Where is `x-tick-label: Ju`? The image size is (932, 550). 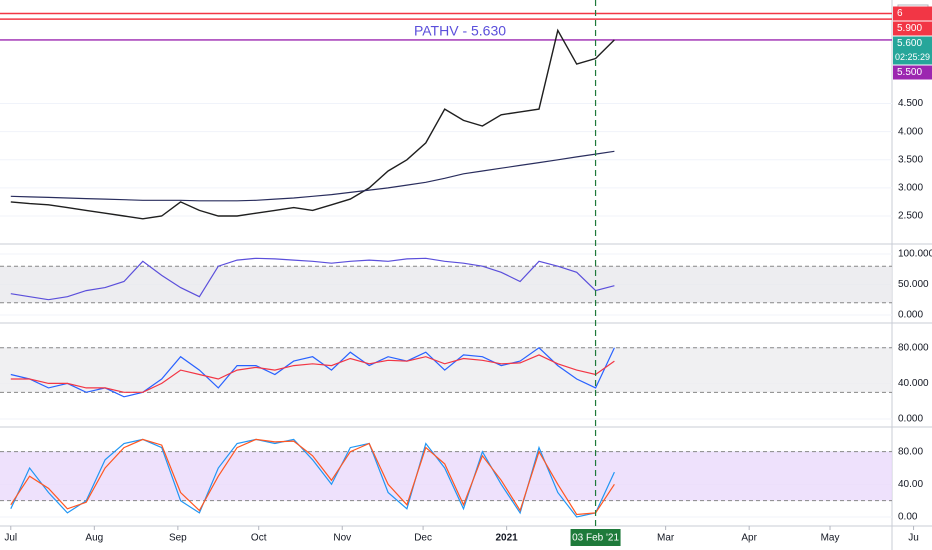
x-tick-label: Ju is located at coordinates (913, 538).